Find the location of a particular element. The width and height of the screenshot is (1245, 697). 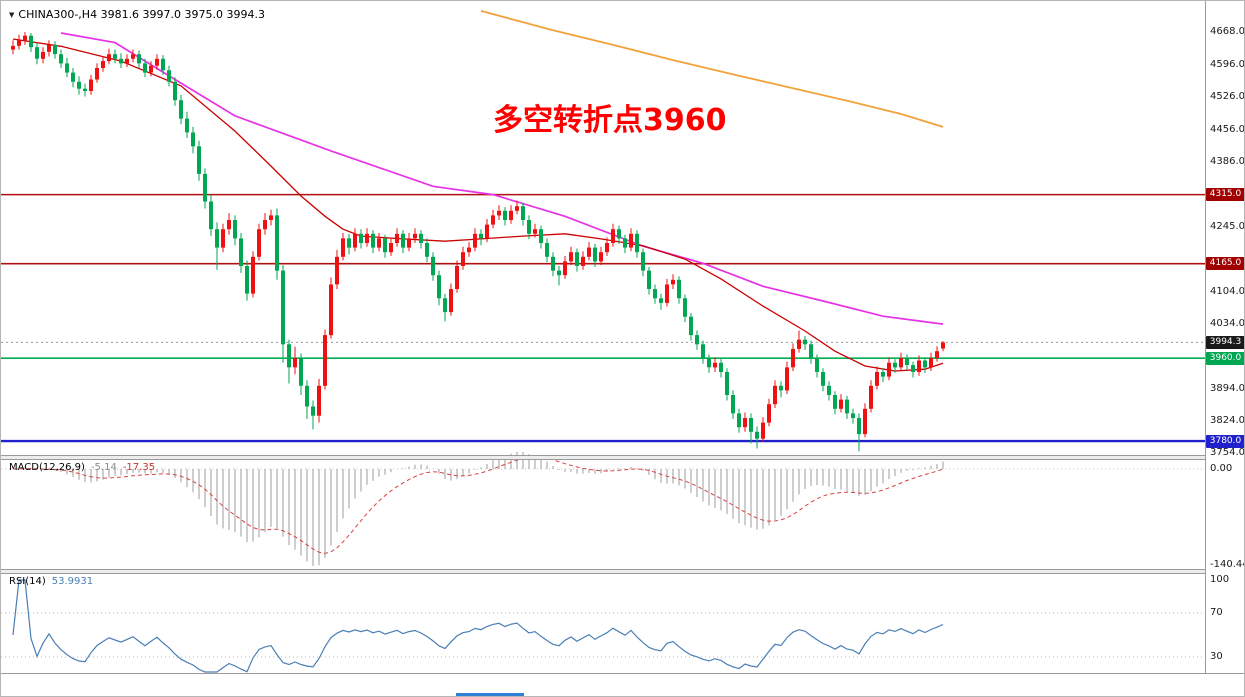

macd-axis-tick: 0.00 is located at coordinates (1221, 468).